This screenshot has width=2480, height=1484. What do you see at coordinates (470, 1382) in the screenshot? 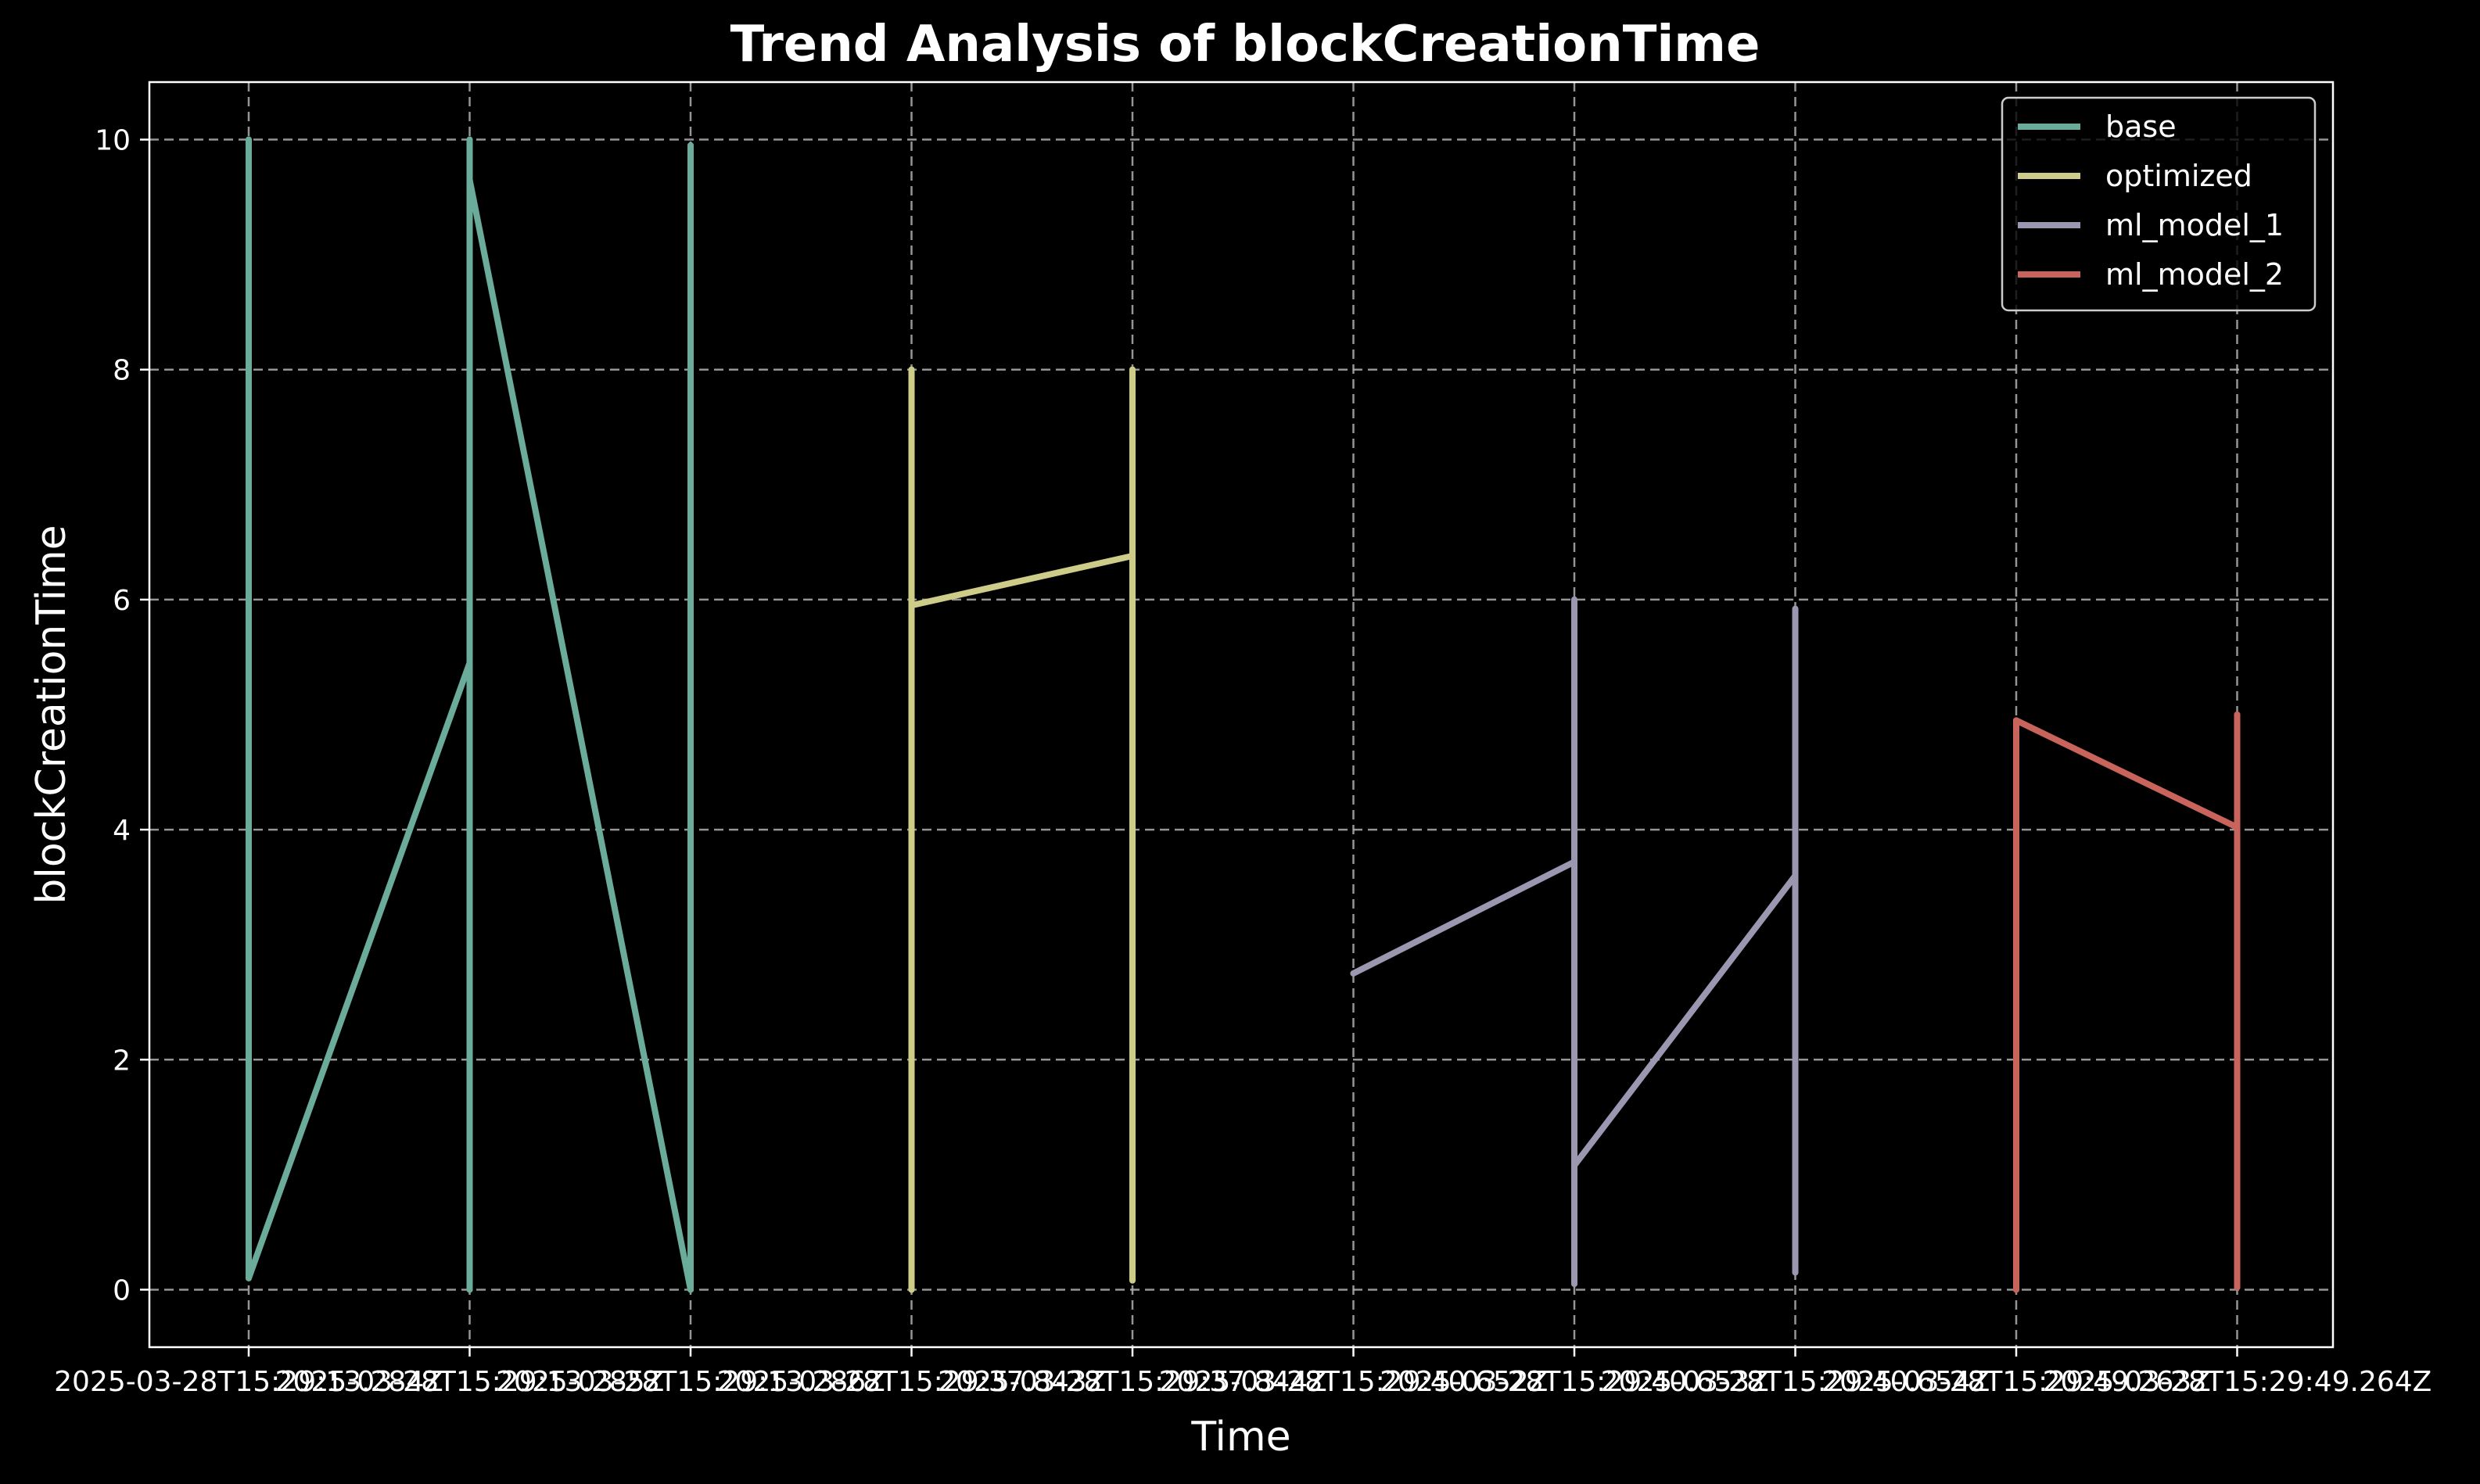
I see `x-tick-label: 2025-03-28T15:29:13.285Z` at bounding box center [470, 1382].